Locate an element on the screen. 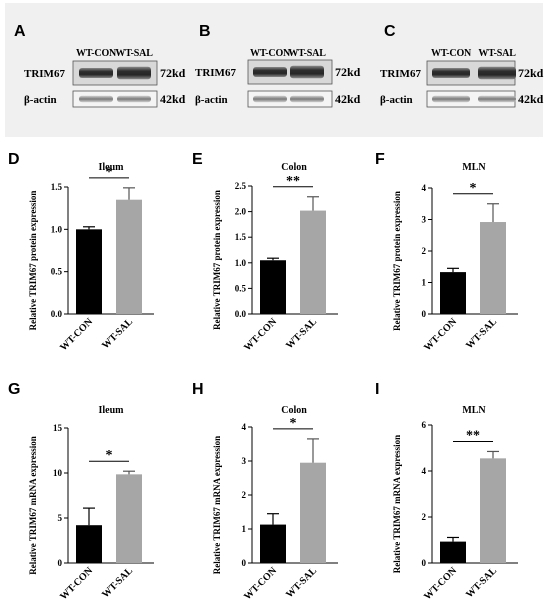 Image resolution: width=550 pixels, height=613 pixels. panel-letter: C is located at coordinates (390, 31).